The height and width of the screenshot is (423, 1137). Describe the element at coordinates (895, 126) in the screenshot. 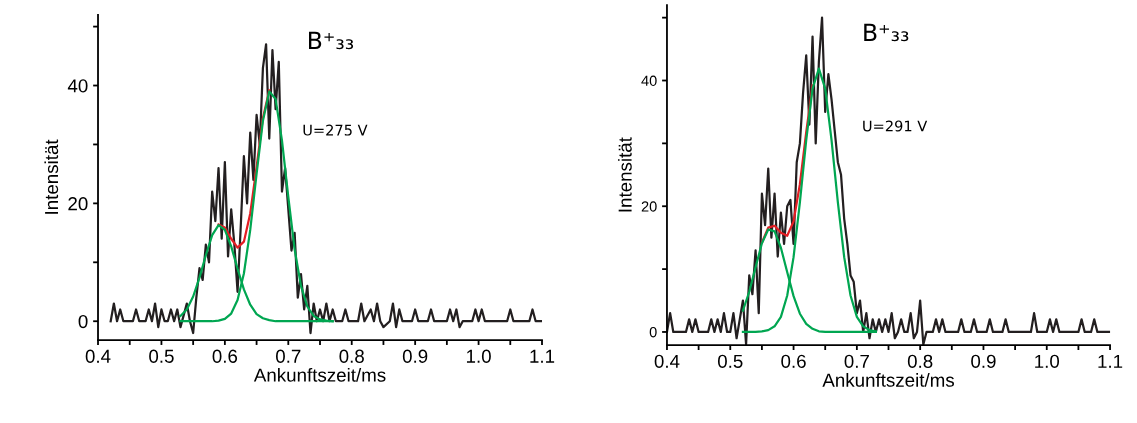

I see `annotation: U=291 V` at that location.